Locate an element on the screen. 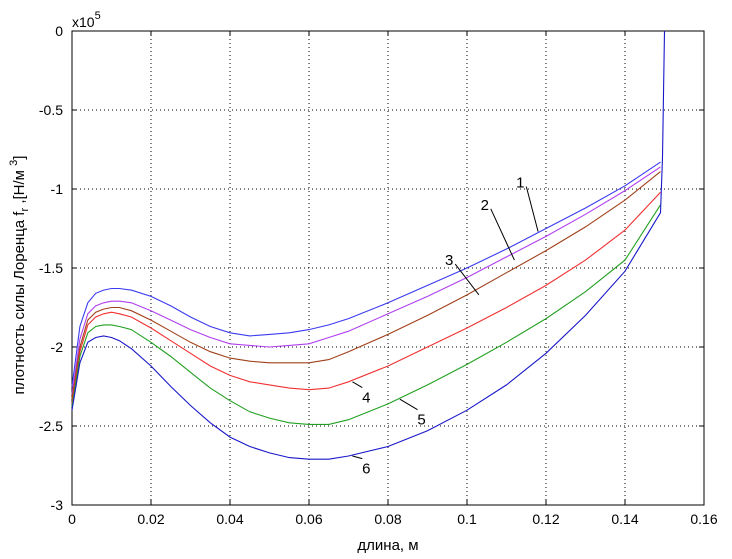 Image resolution: width=732 pixels, height=559 pixels. curve-labels: 1 2 3 4 5 6 is located at coordinates (445, 326).